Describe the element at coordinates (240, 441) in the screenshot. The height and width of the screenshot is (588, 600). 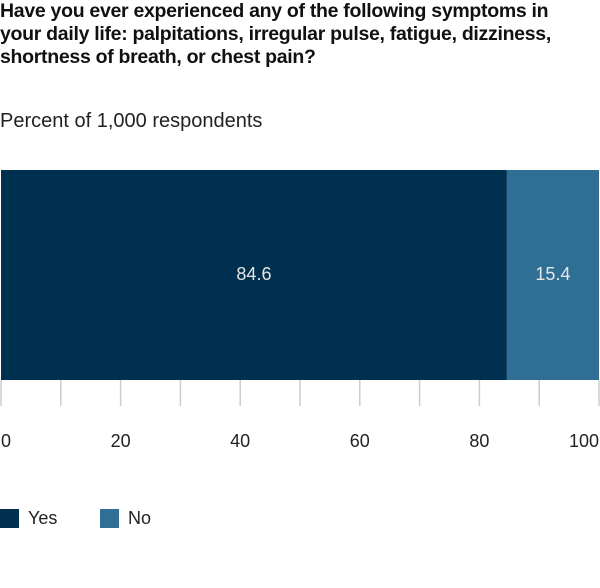
I see `x-tick-label: 40` at that location.